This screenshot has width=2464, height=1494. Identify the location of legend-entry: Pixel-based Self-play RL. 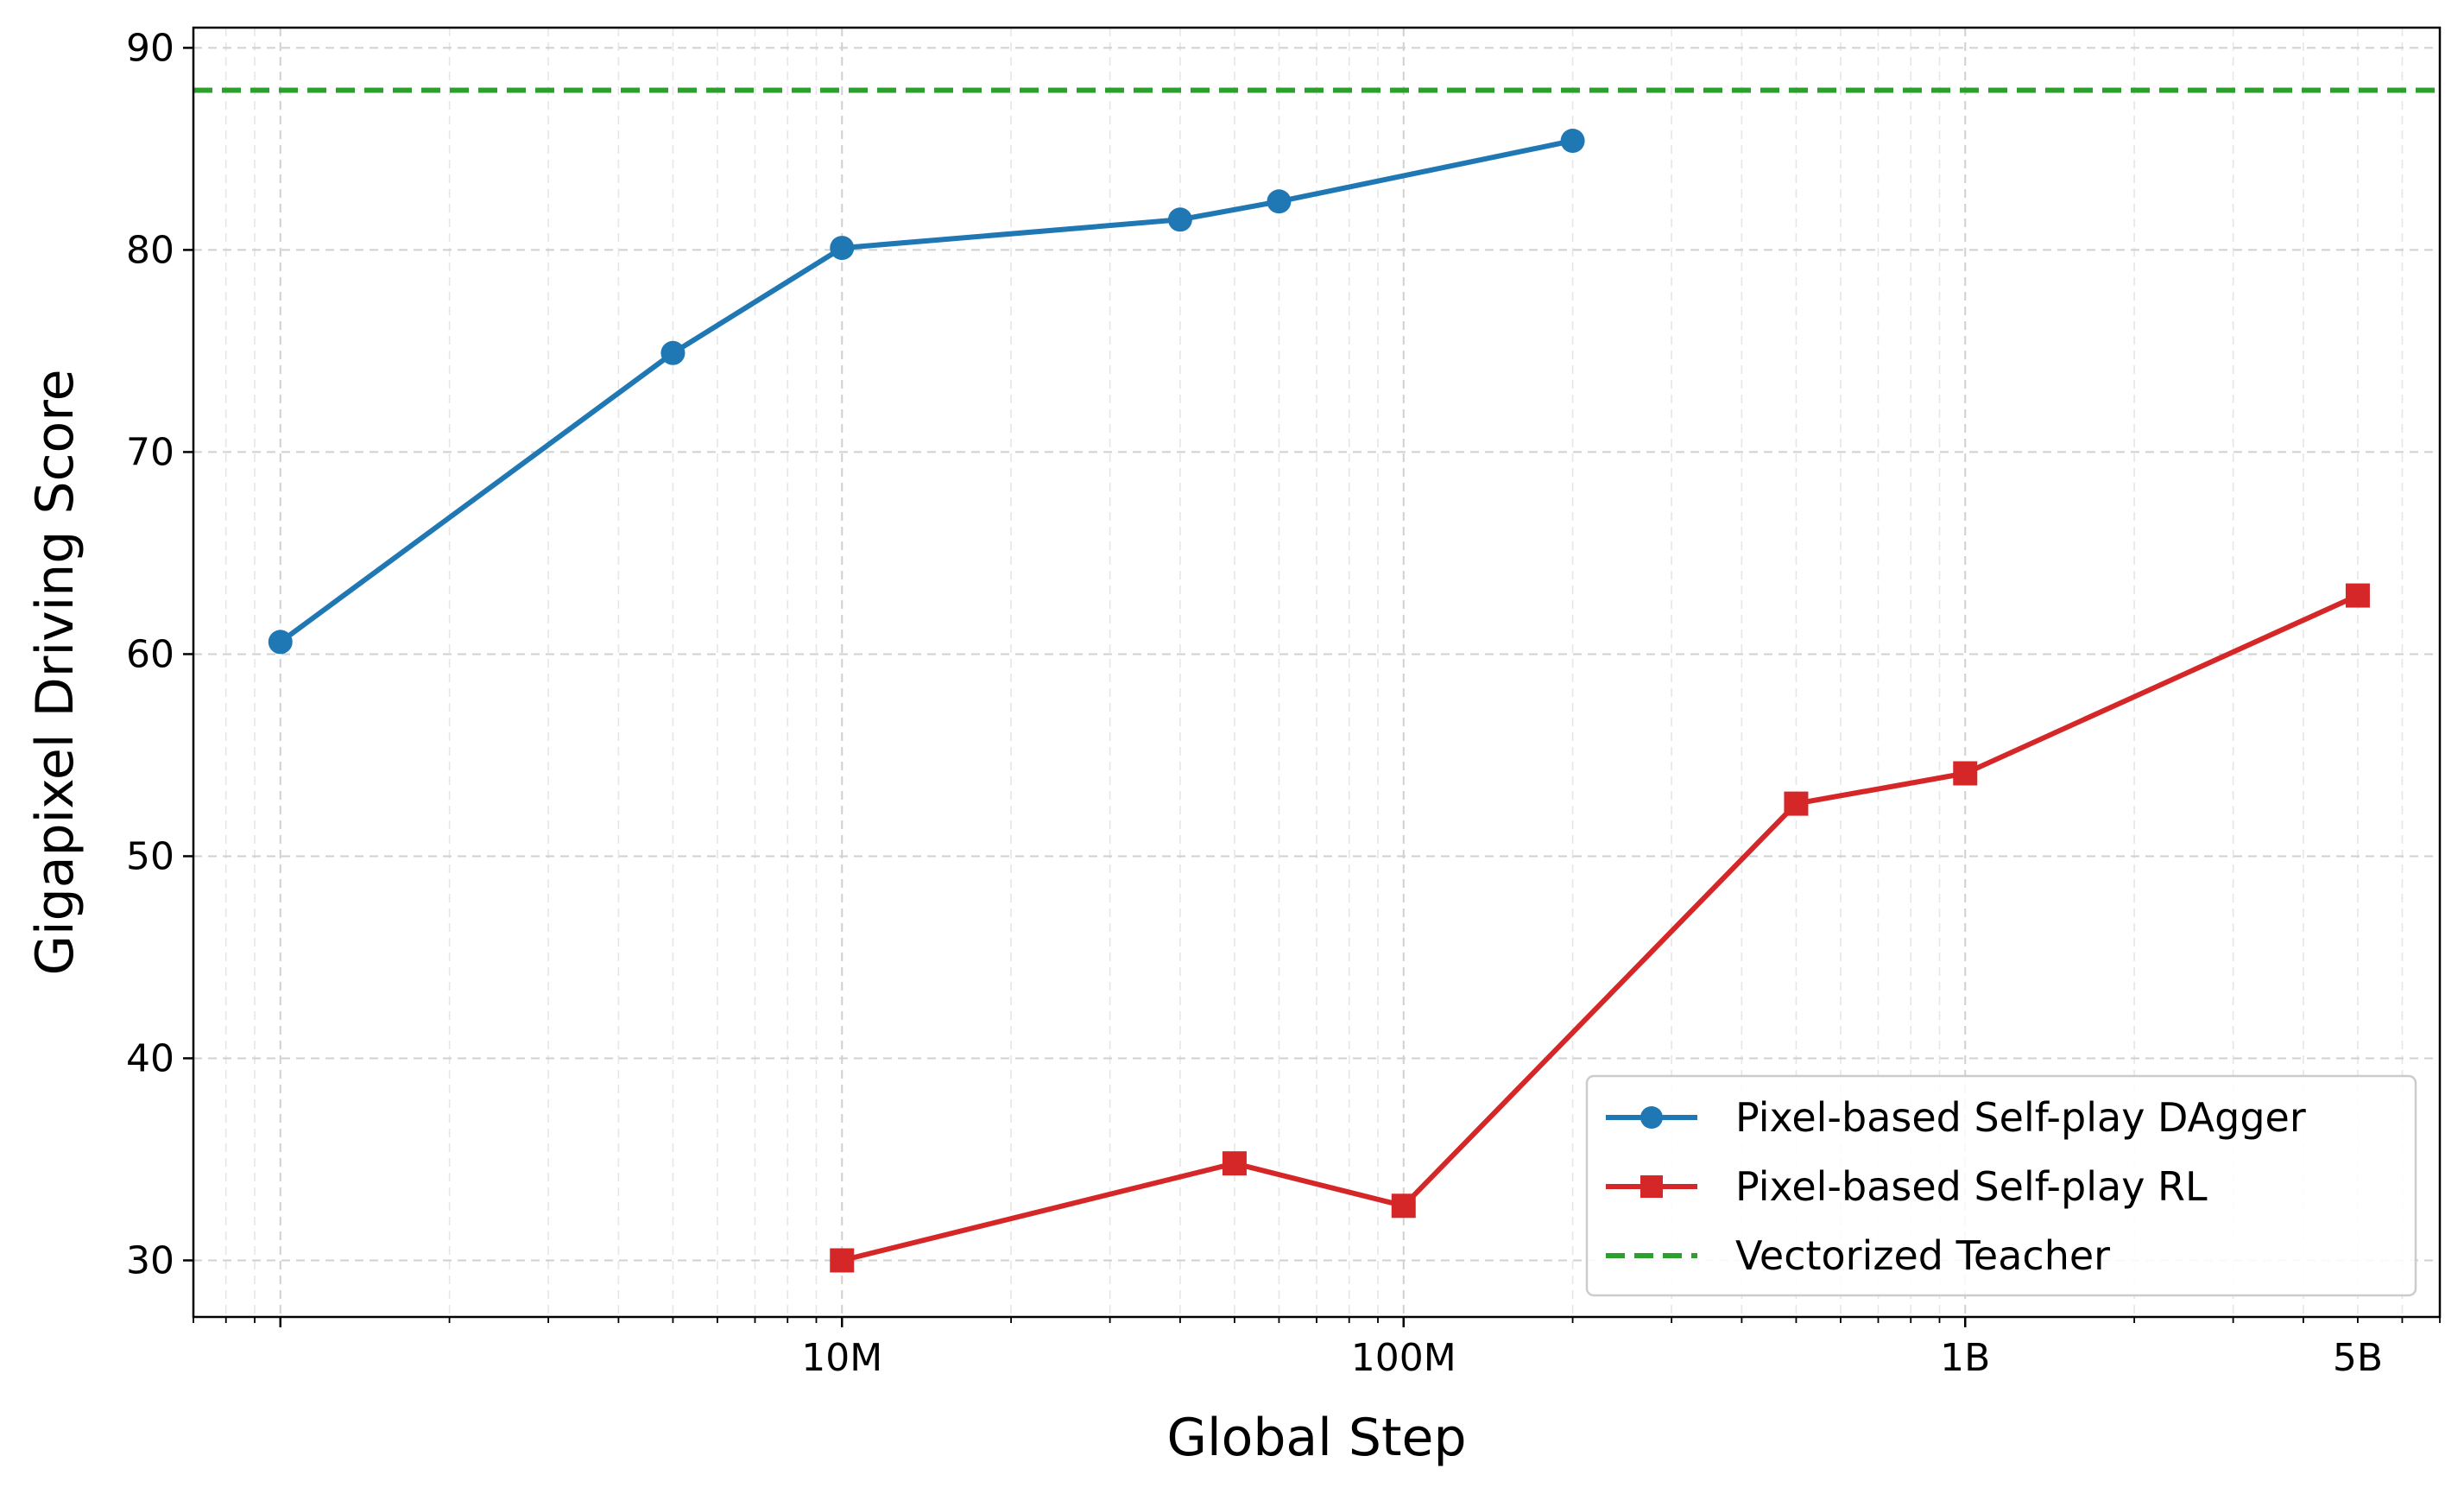
(1907, 1186).